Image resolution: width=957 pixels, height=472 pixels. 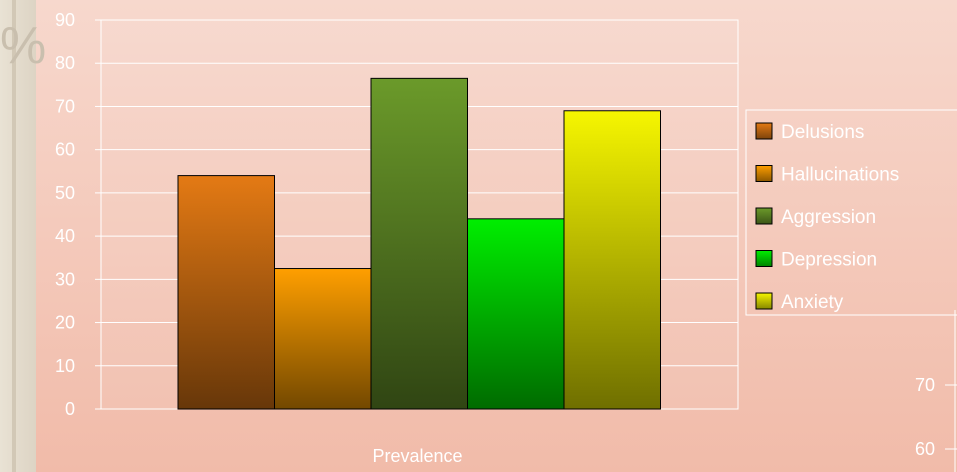 I want to click on bar-anxiety, so click(x=612, y=260).